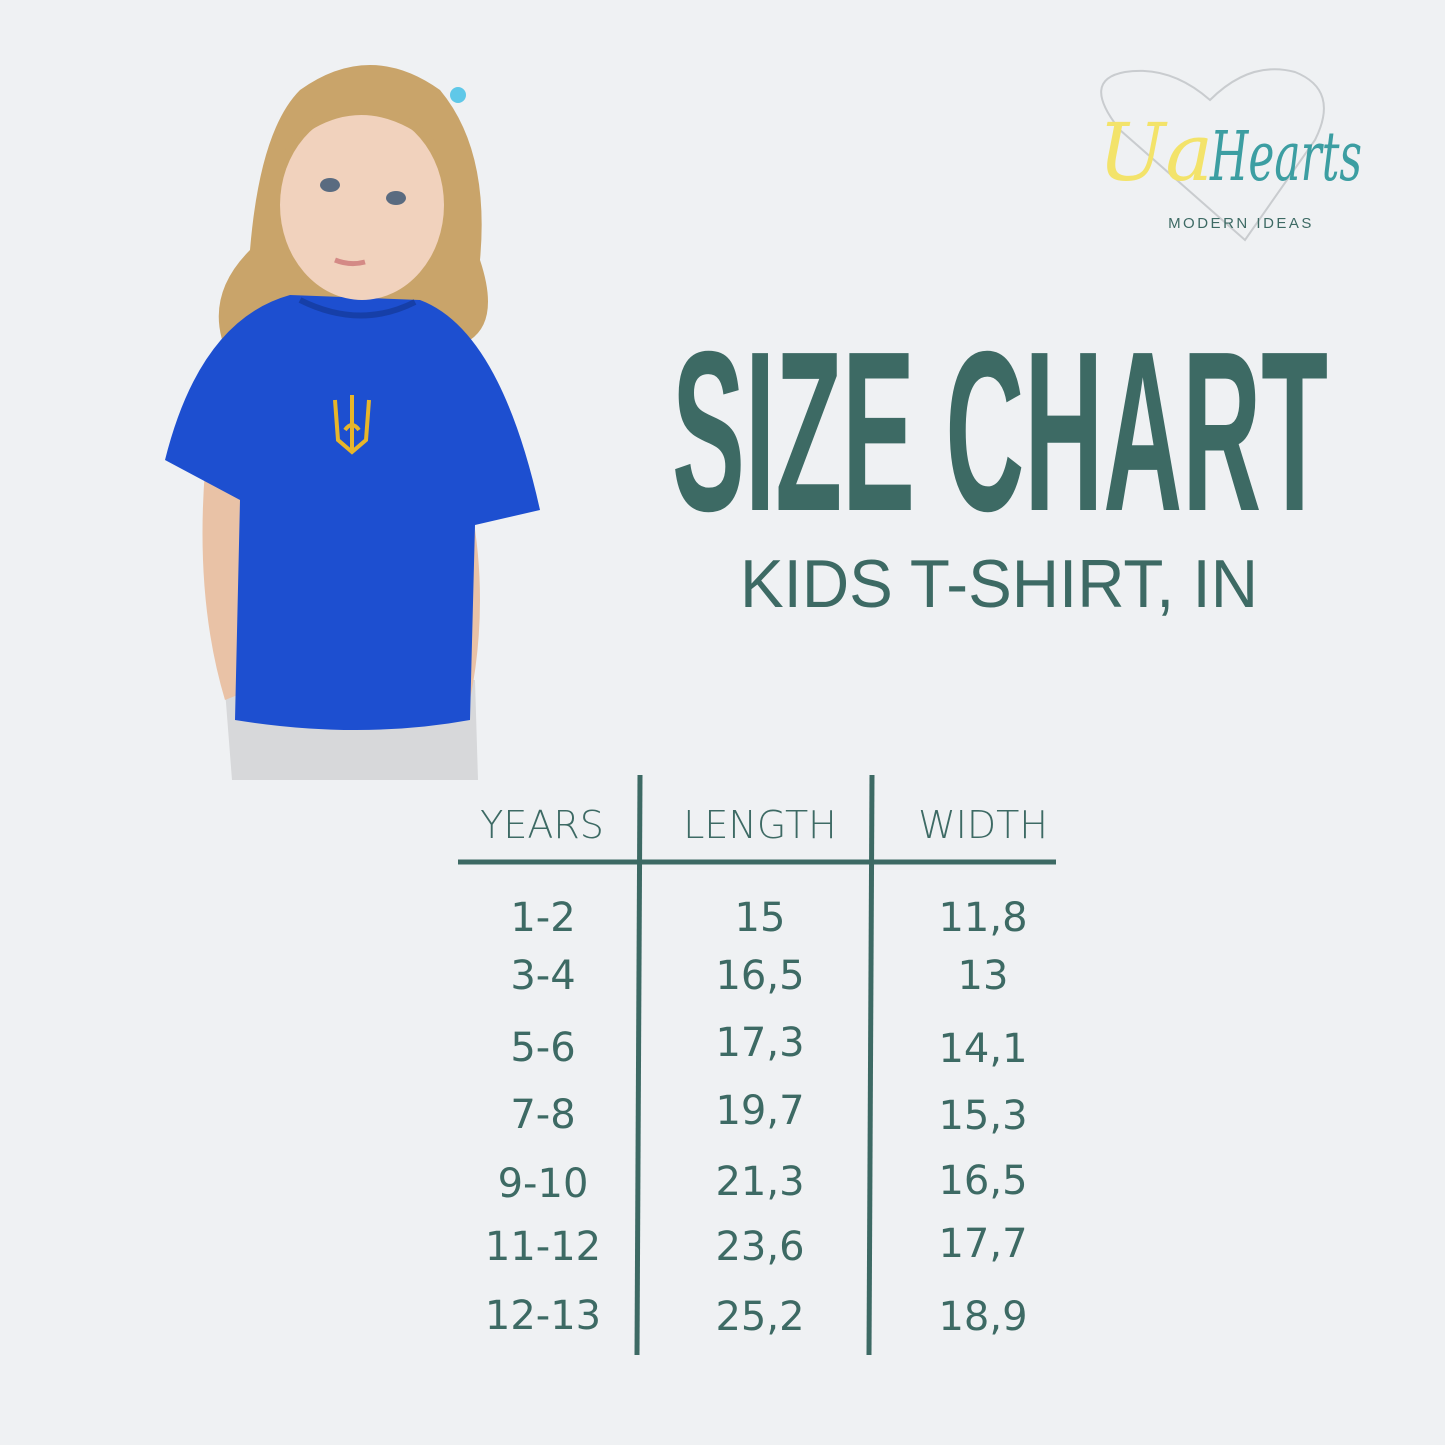 Image resolution: width=1445 pixels, height=1445 pixels. I want to click on cell-length: 23,6, so click(759, 1247).